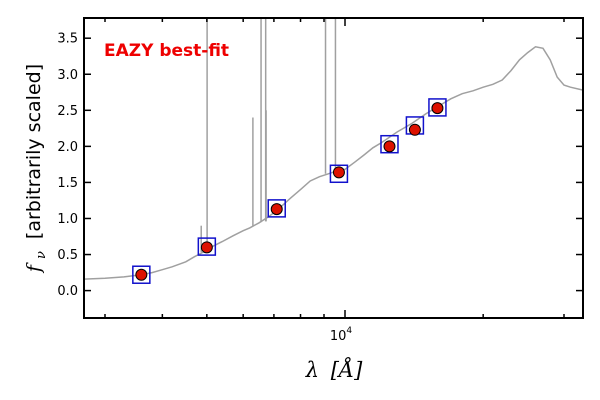  What do you see at coordinates (34, 268) in the screenshot?
I see `y-axis-symbol: f` at bounding box center [34, 268].